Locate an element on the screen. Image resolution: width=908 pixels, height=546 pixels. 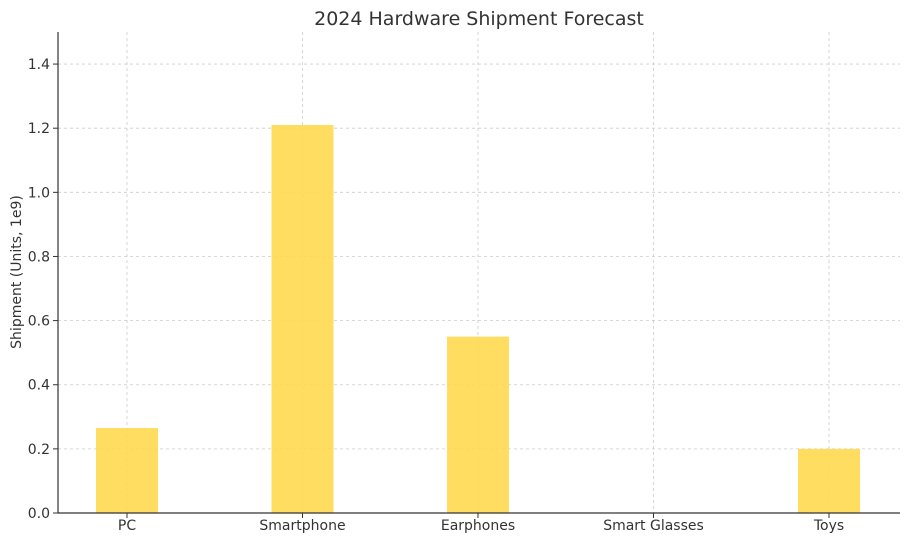
y-tick-label: 1.0 is located at coordinates (39, 193).